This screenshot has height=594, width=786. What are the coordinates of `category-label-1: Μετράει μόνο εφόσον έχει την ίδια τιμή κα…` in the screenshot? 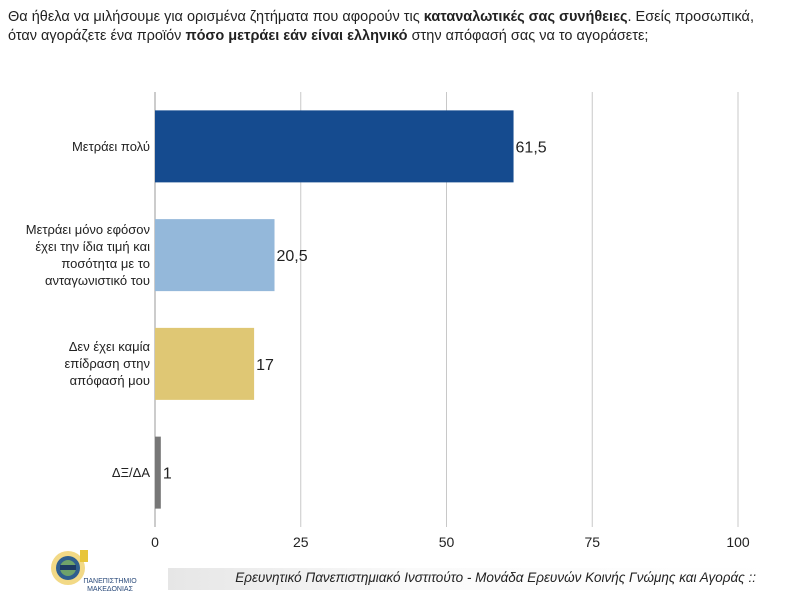 It's located at (77, 255).